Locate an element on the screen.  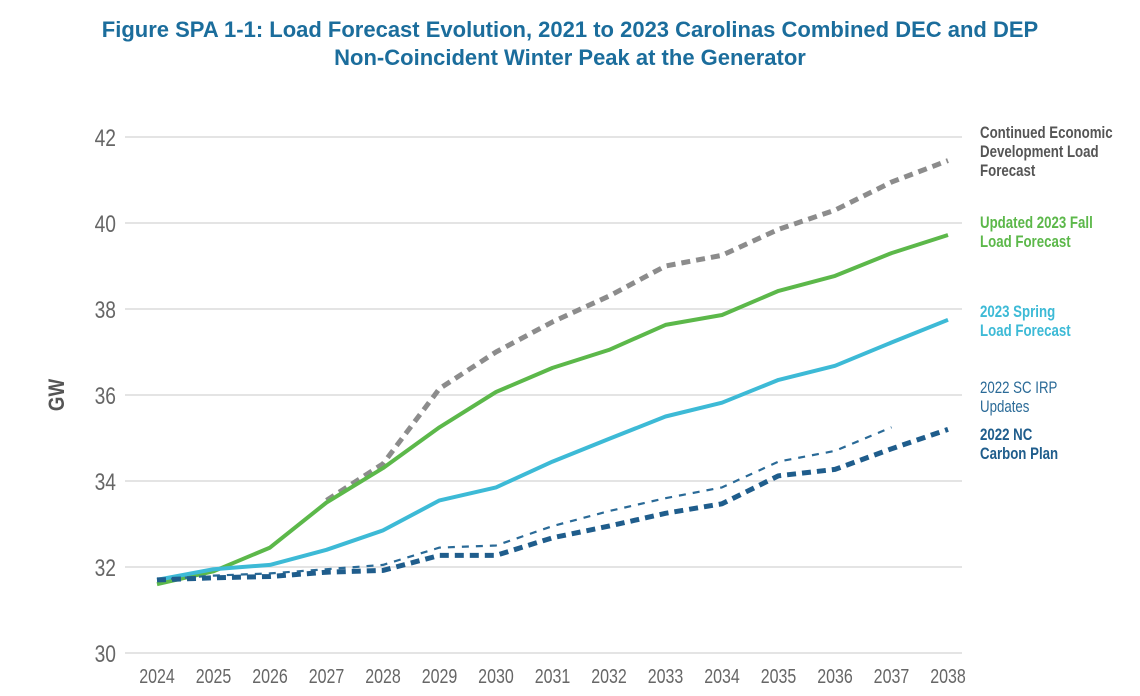
legend-text: Updated 2023 Fall is located at coordinates (1036, 222).